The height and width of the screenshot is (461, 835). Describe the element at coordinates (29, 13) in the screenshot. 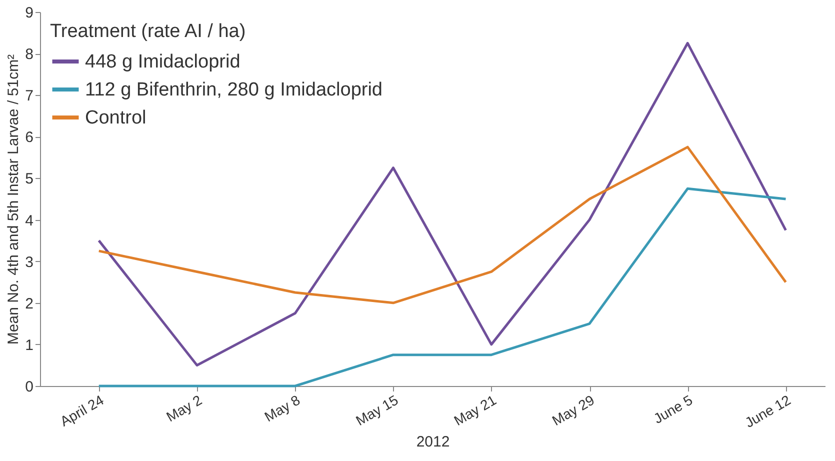

I see `y-tick-label: 9` at that location.